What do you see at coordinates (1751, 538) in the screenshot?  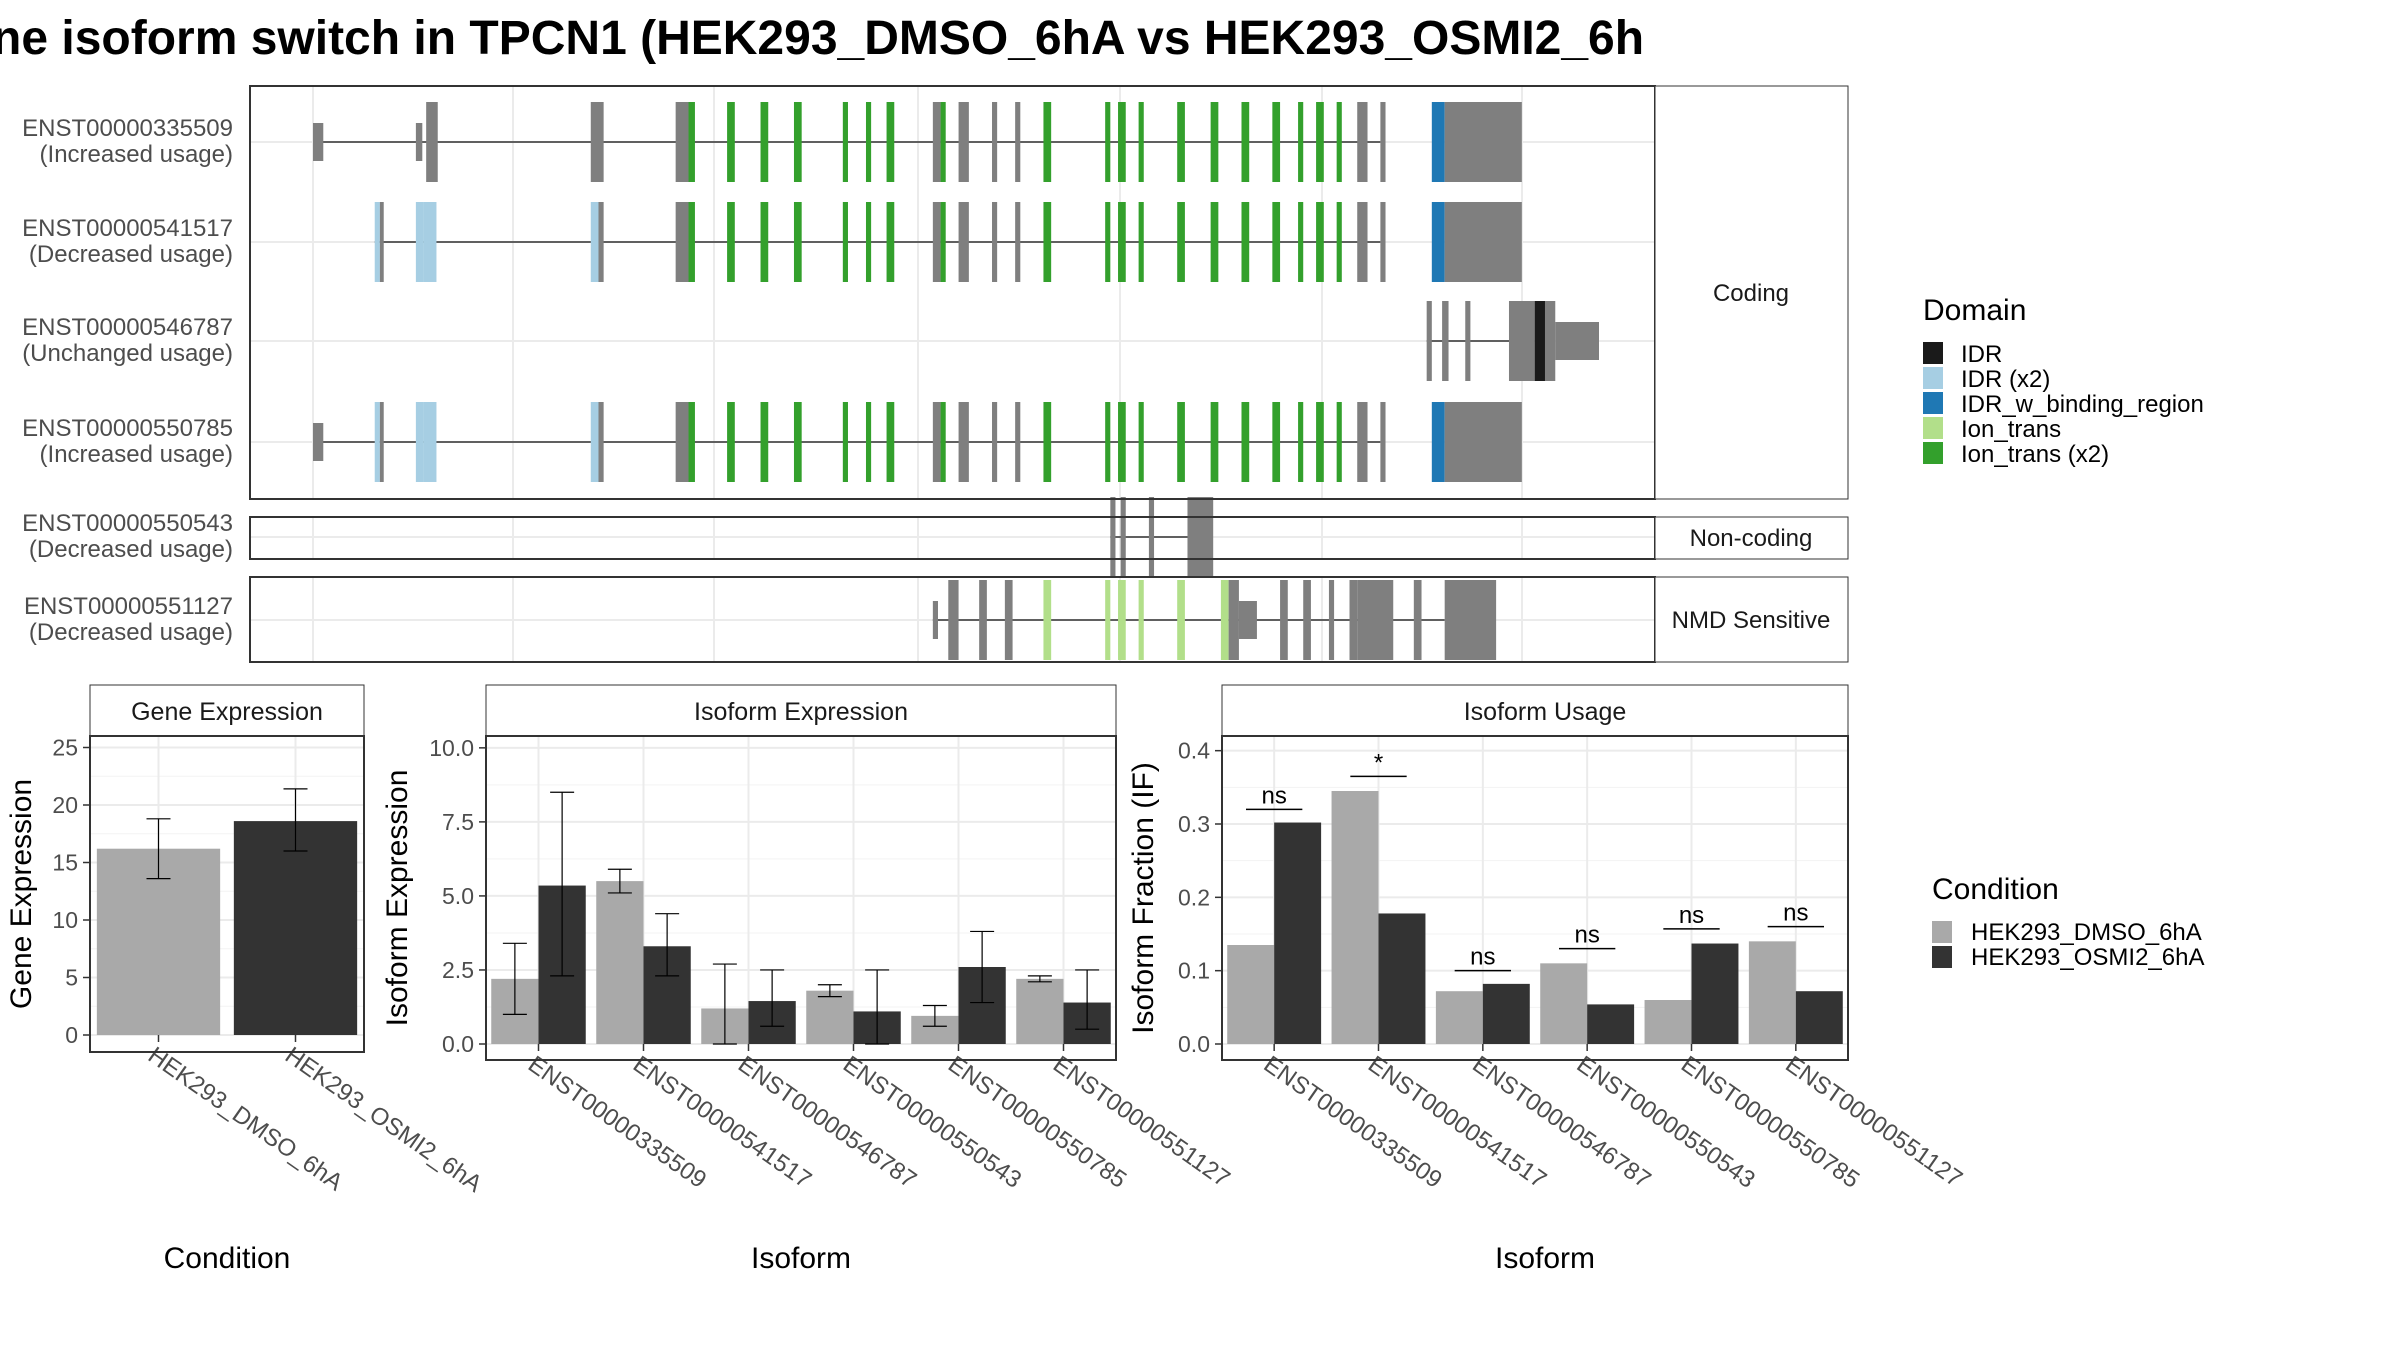 I see `noncoding-strip` at bounding box center [1751, 538].